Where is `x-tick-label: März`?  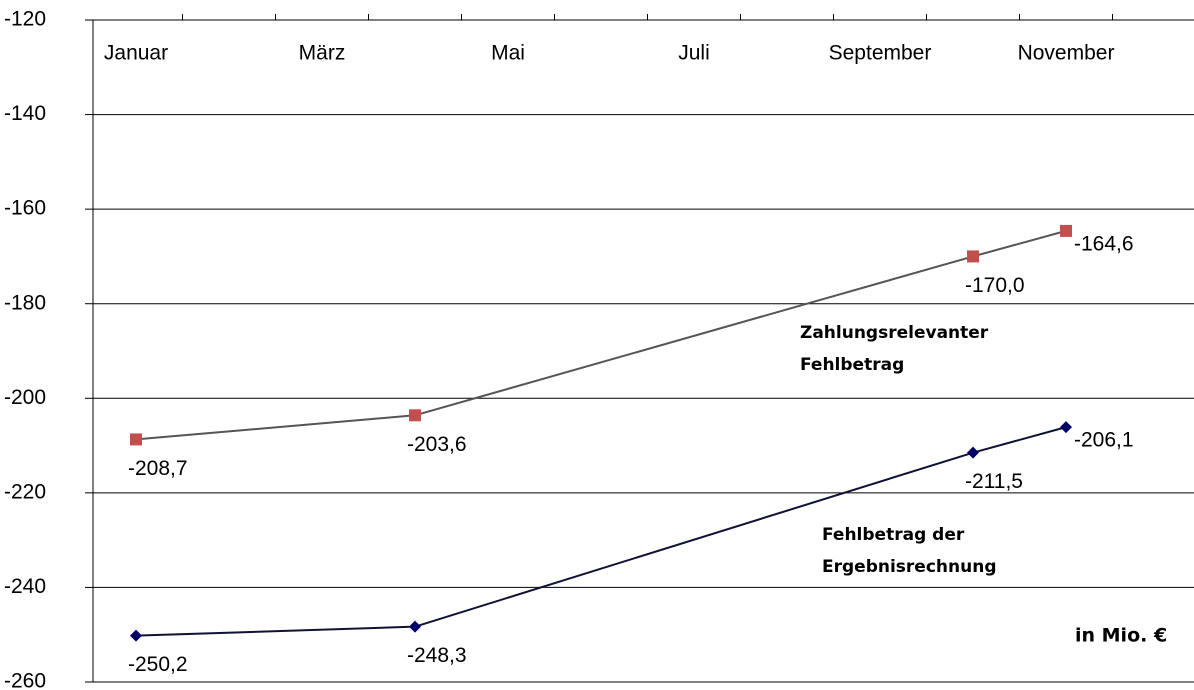 x-tick-label: März is located at coordinates (322, 53).